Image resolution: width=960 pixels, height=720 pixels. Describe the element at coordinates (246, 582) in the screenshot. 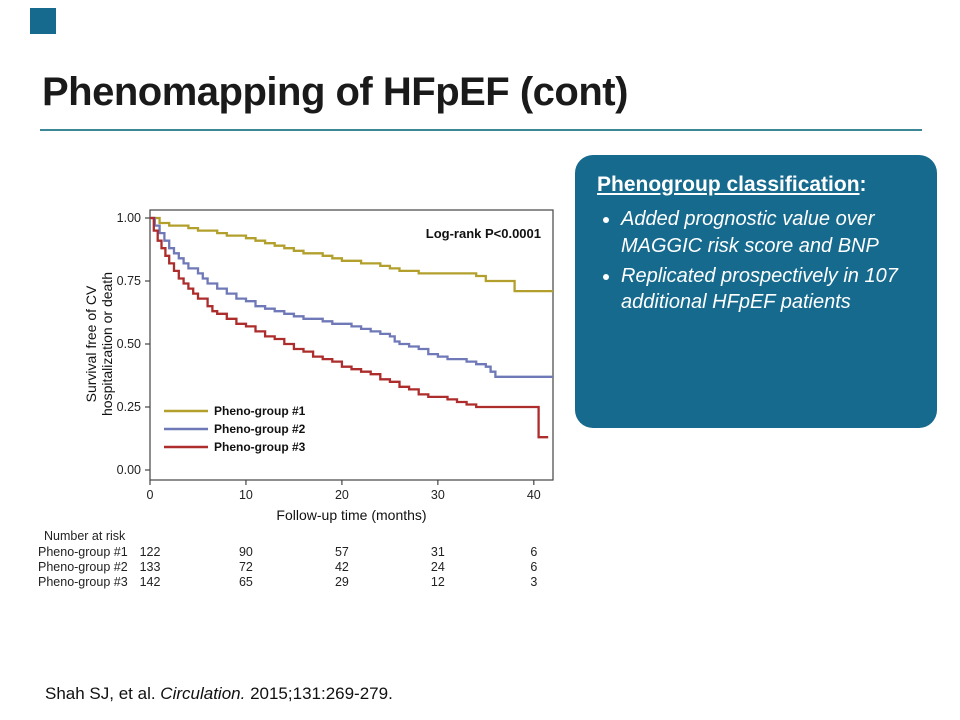

I see `svg-text: 65` at that location.